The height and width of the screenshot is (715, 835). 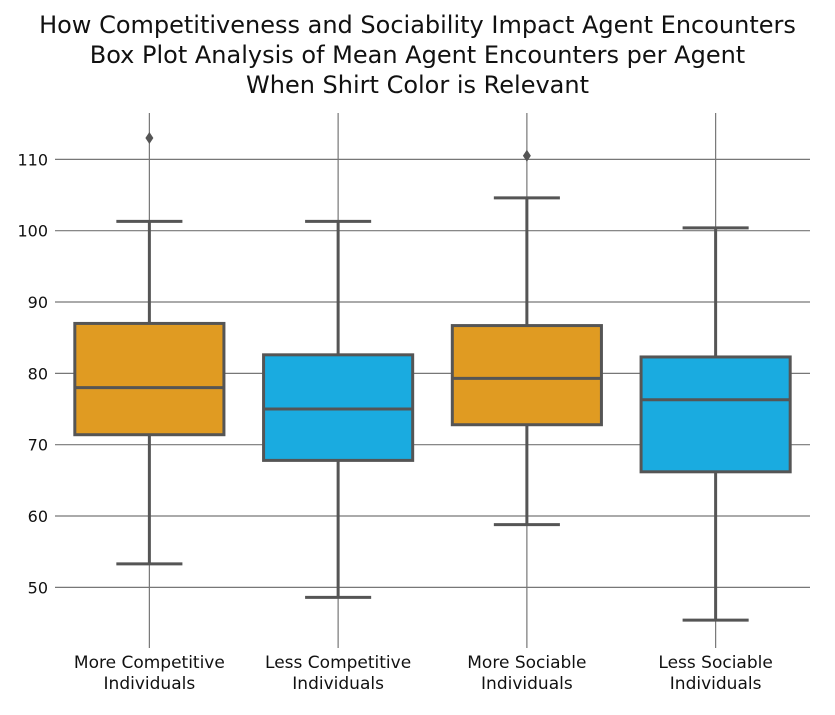 What do you see at coordinates (716, 684) in the screenshot?
I see `x-tick-label-4-line-2: Individuals` at bounding box center [716, 684].